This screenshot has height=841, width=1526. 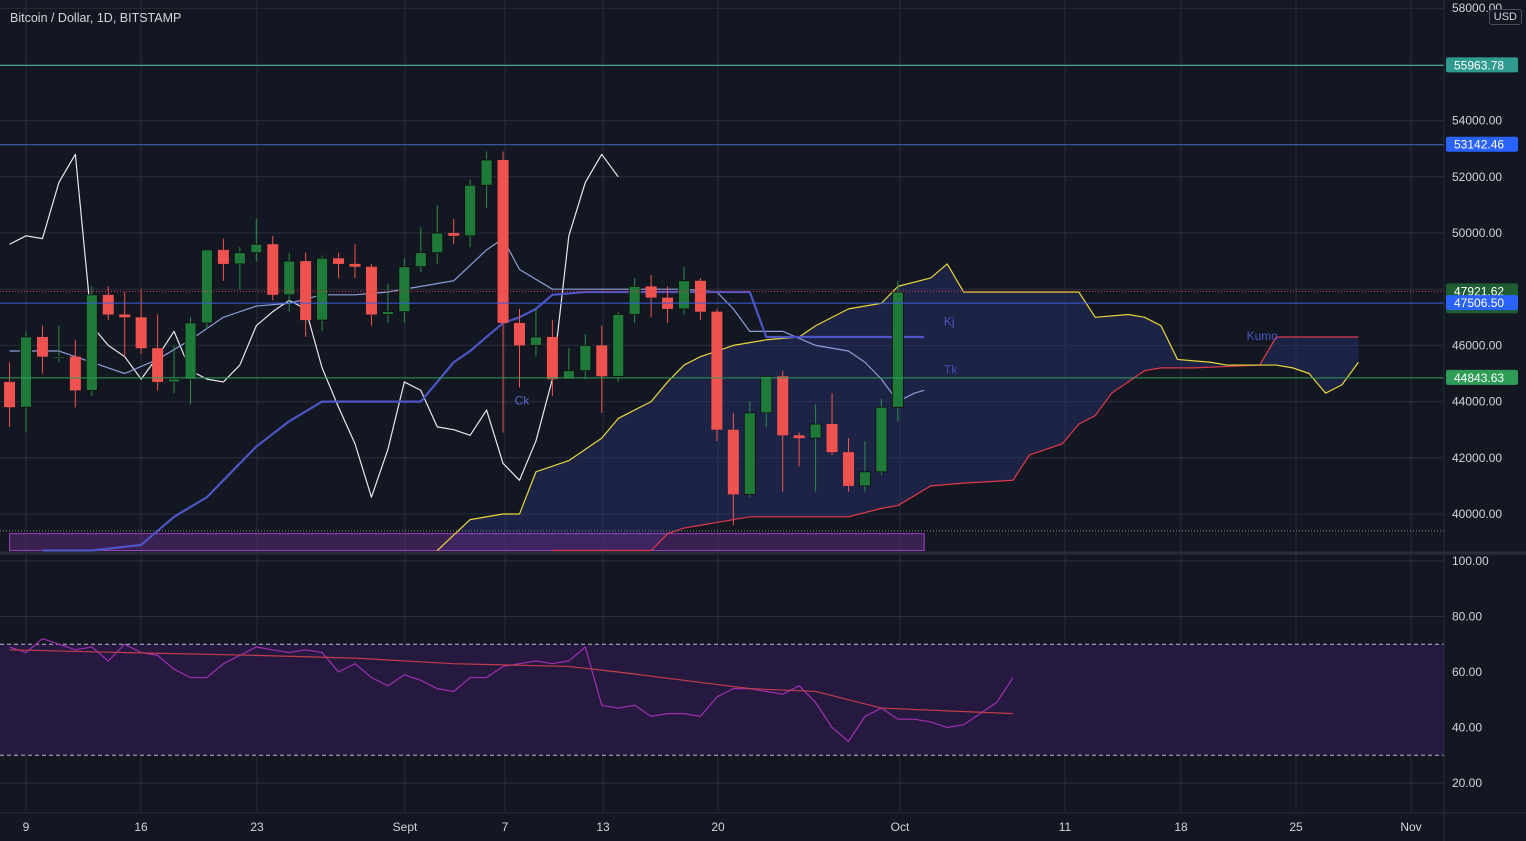 I want to click on chart-annotation: Kumo, so click(x=1263, y=336).